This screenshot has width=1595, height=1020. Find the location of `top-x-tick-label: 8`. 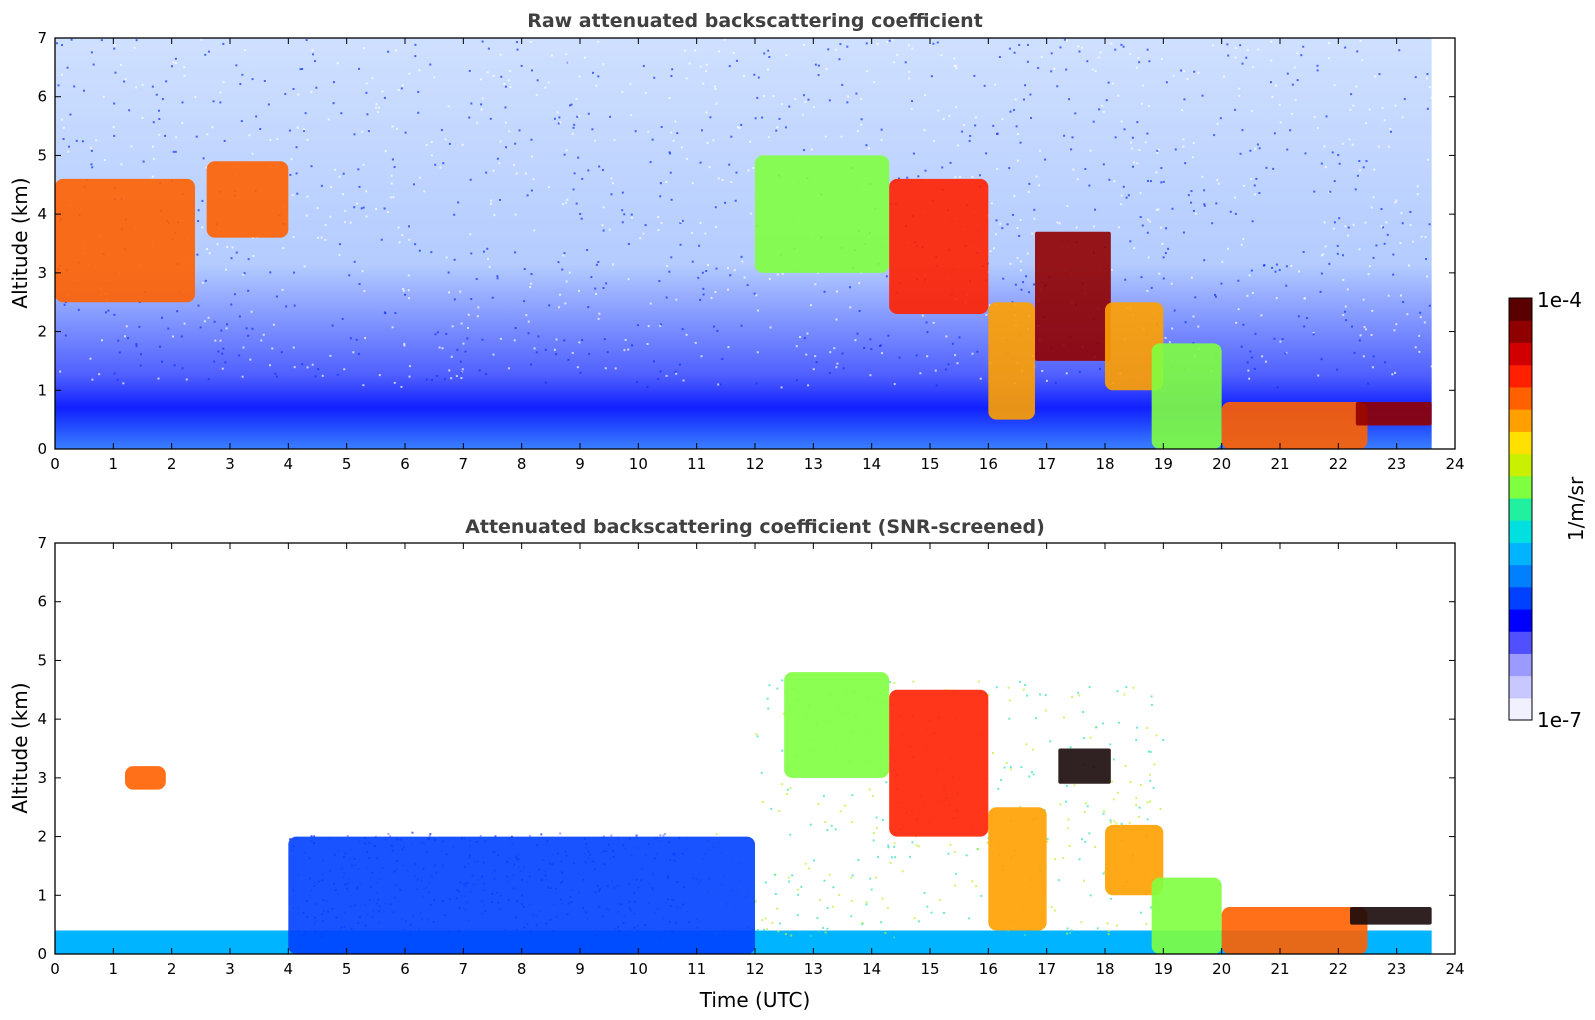

top-x-tick-label: 8 is located at coordinates (522, 464).